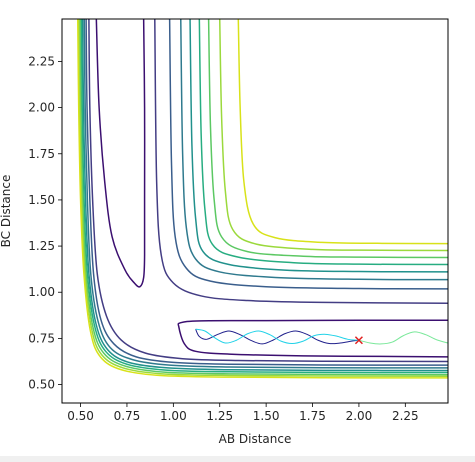 Image resolution: width=475 pixels, height=462 pixels. What do you see at coordinates (312, 416) in the screenshot?
I see `x-tick-label: 1.75` at bounding box center [312, 416].